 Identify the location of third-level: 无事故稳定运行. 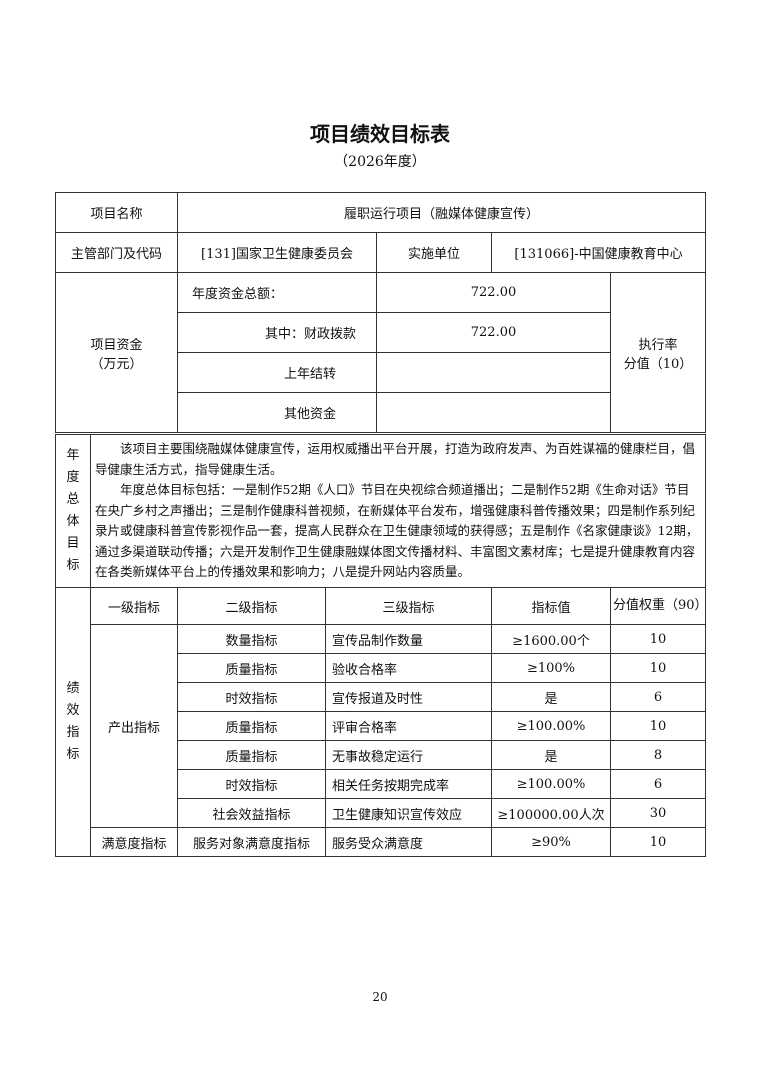
(408, 755).